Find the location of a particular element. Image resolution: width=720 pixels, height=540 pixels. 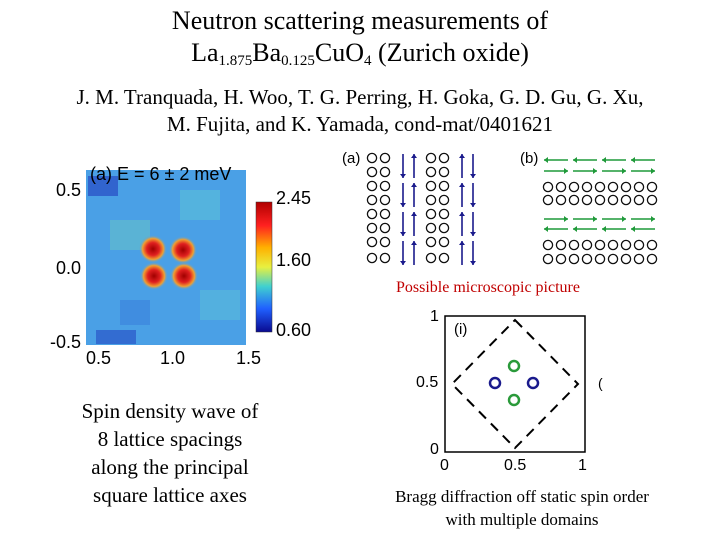

formula-cu: Cu is located at coordinates (330, 52).